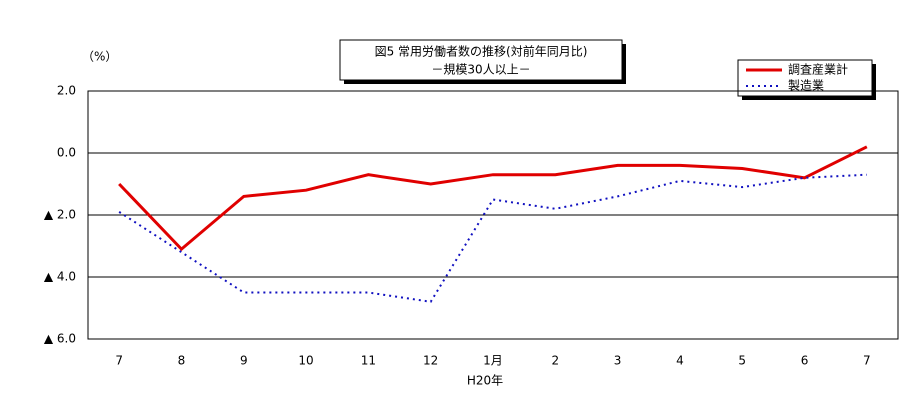 Image resolution: width=924 pixels, height=407 pixels. I want to click on x-tick-label: 1月, so click(493, 361).